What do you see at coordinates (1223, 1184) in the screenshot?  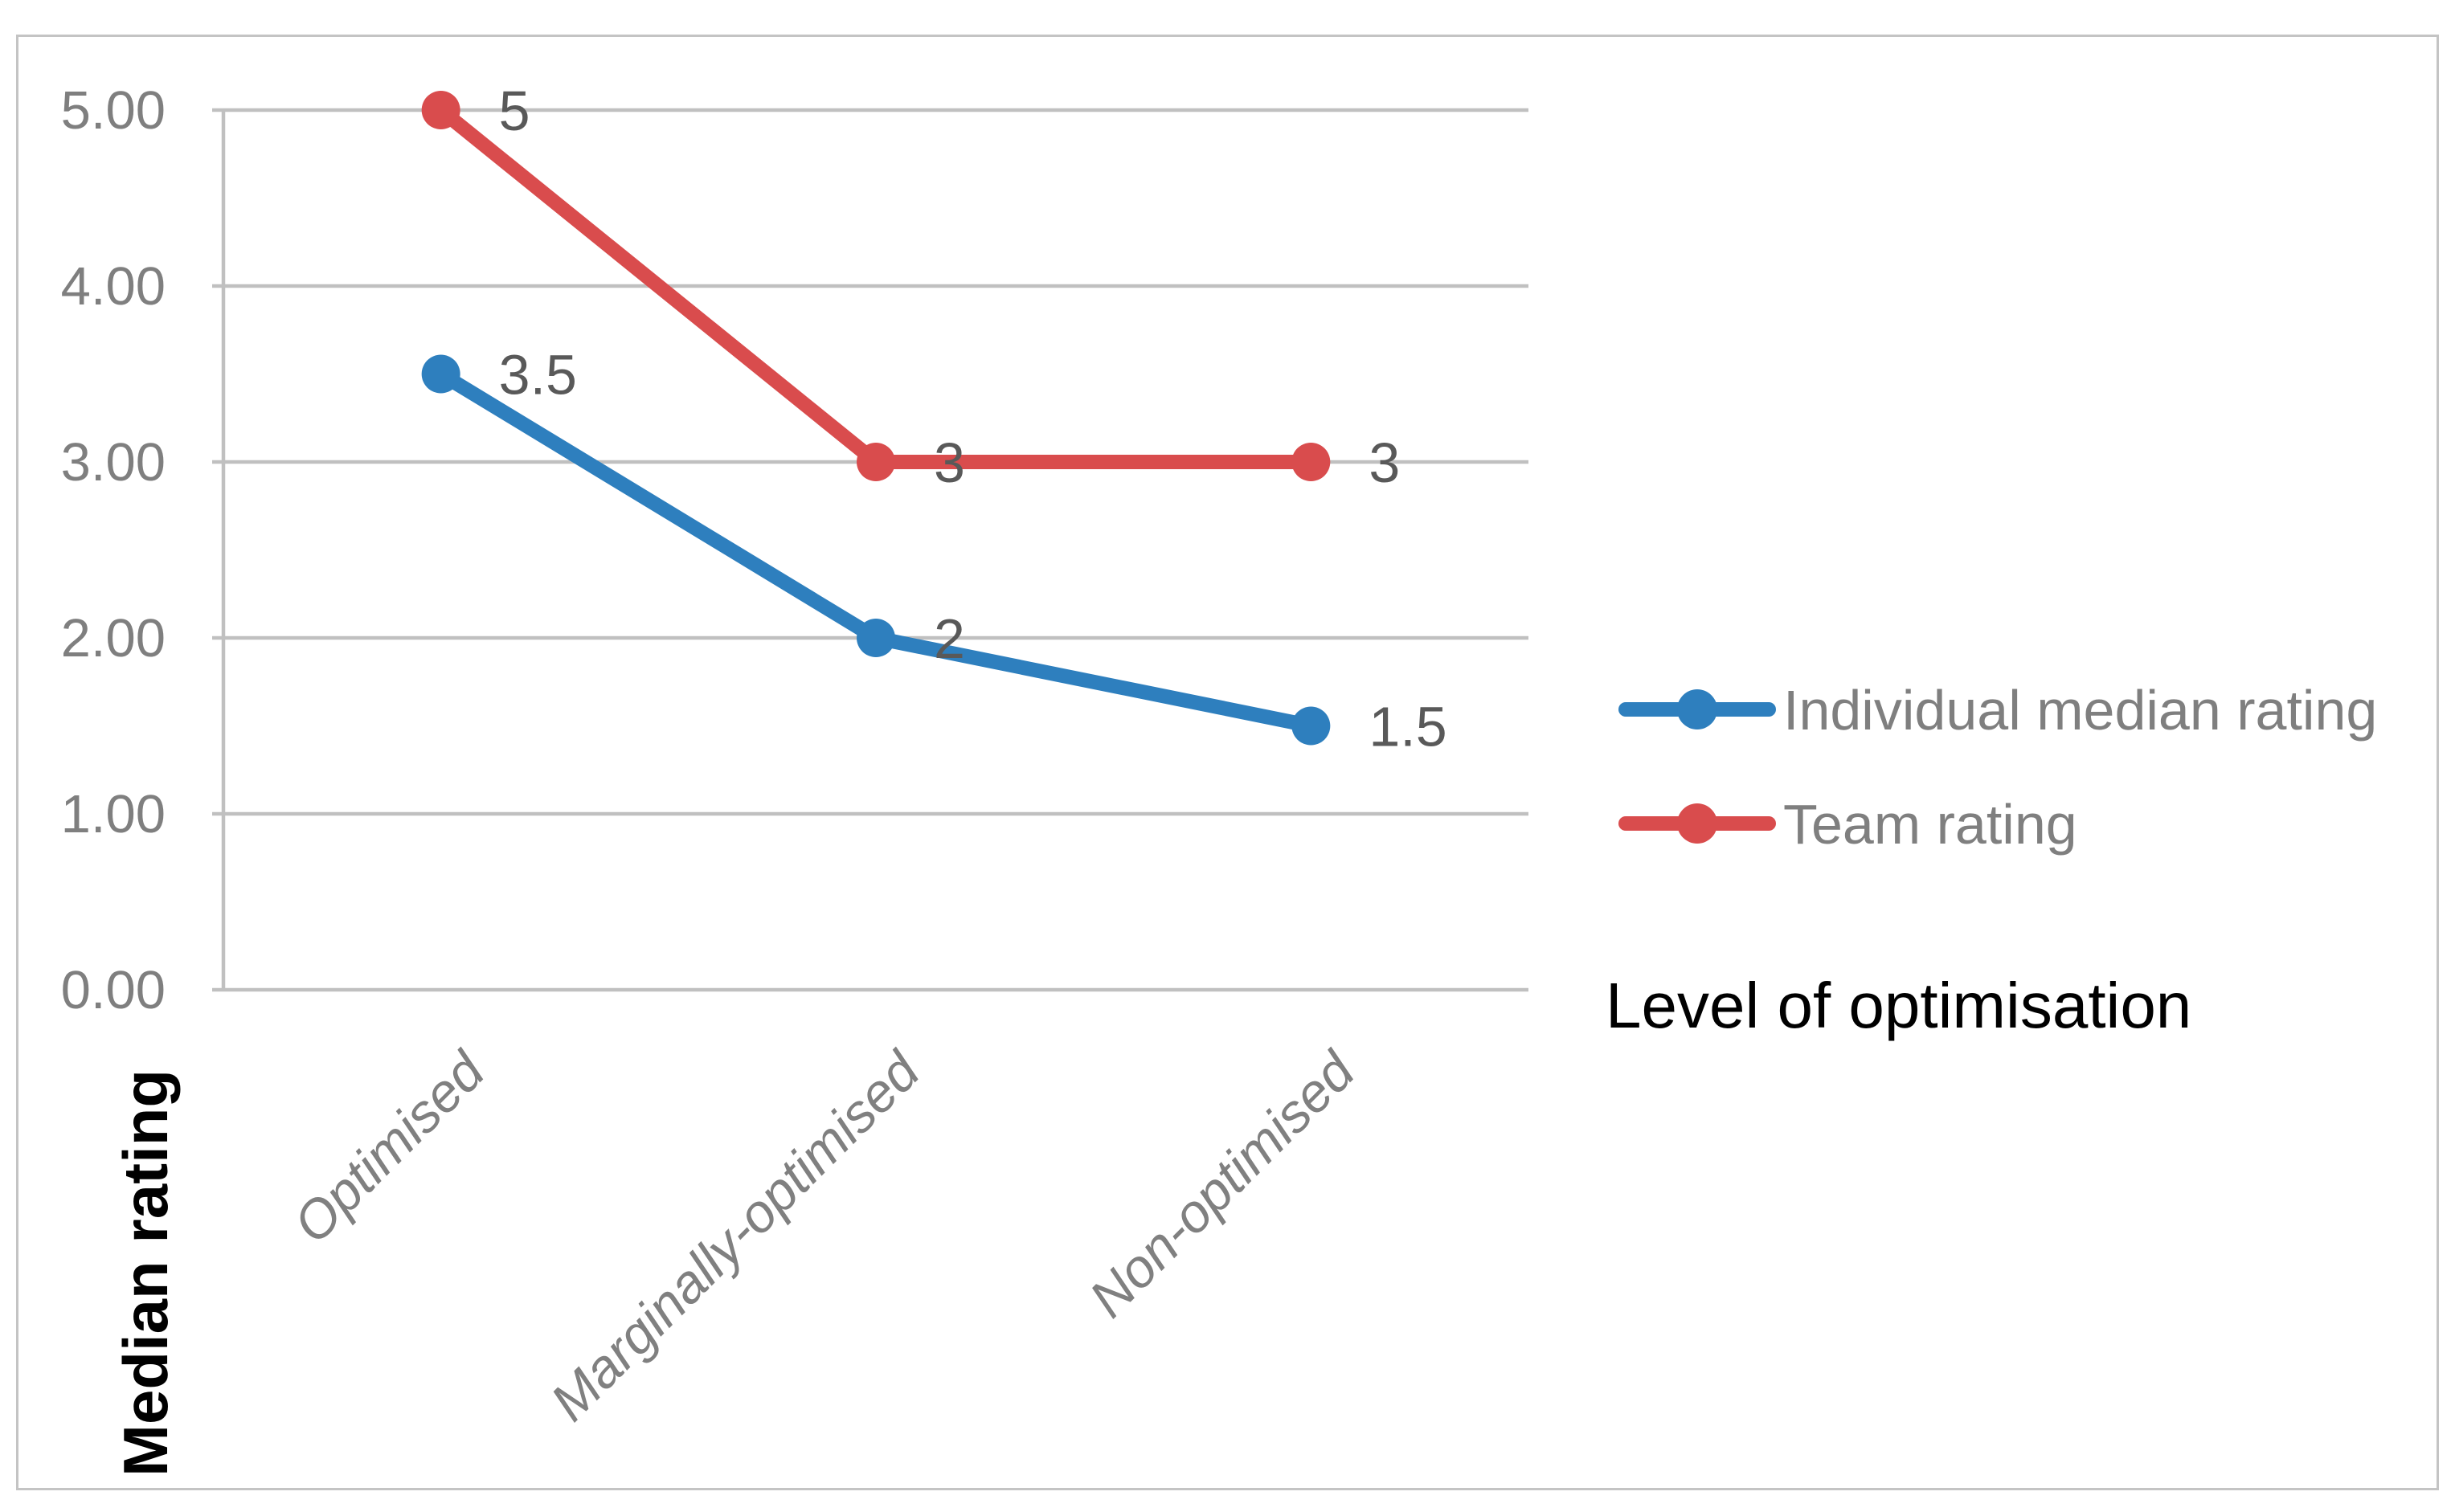 I see `x-axis-category-label: Non-optimised` at bounding box center [1223, 1184].